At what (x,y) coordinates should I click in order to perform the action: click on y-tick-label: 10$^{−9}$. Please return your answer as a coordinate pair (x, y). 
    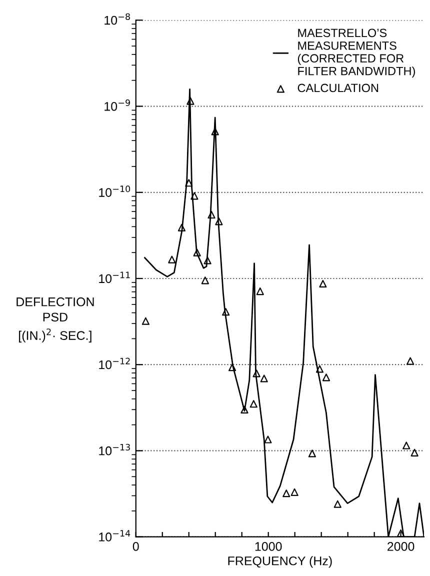
    Looking at the image, I should click on (117, 105).